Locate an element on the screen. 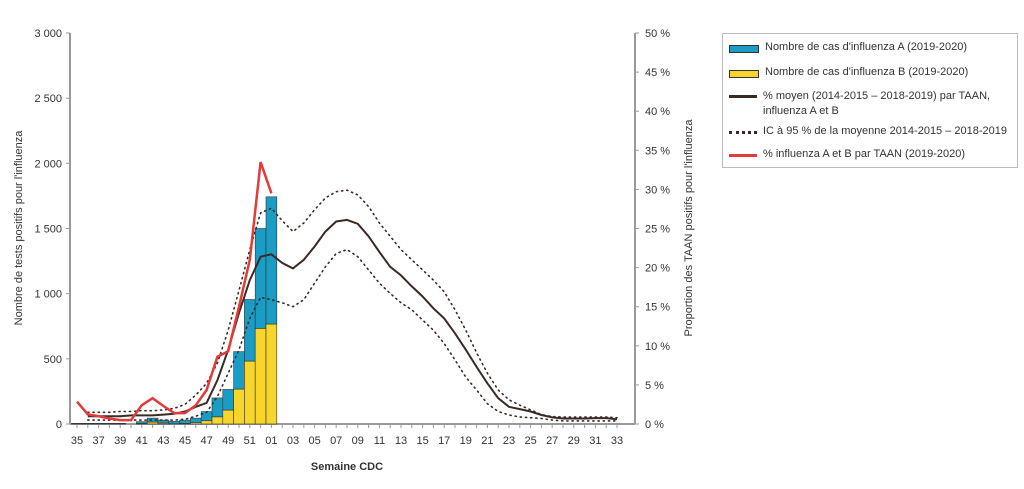 This screenshot has width=1024, height=489. legend-swatch-dotted is located at coordinates (743, 132).